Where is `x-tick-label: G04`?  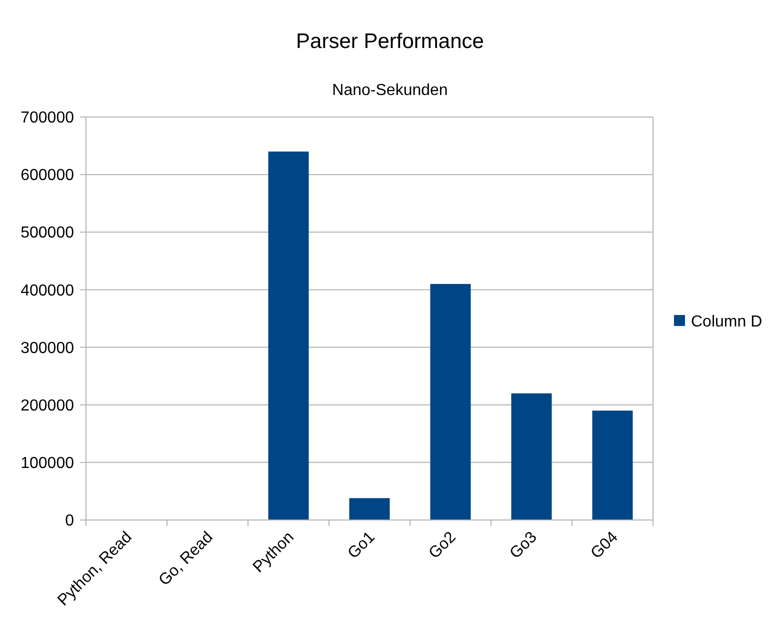 x-tick-label: G04 is located at coordinates (605, 545).